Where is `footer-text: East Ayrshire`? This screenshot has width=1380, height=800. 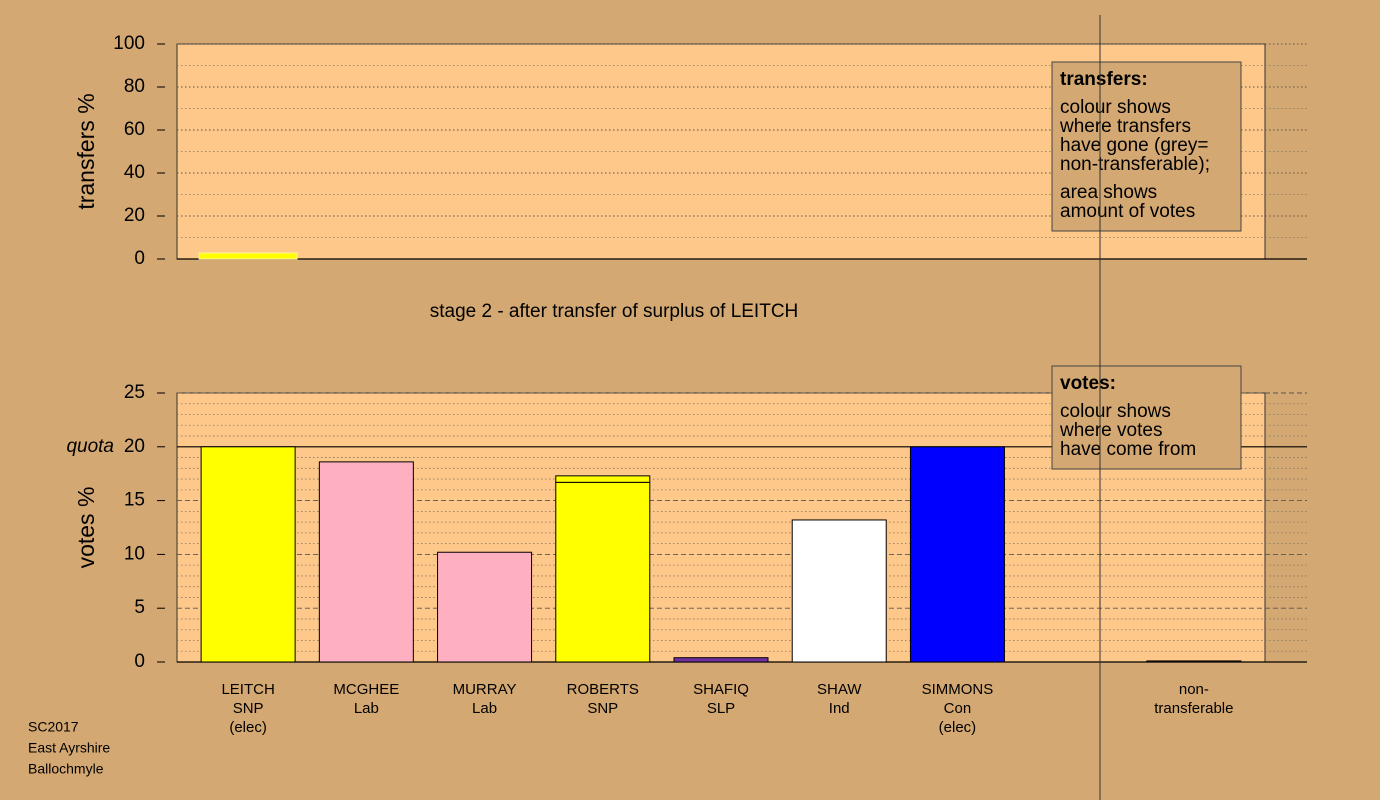 footer-text: East Ayrshire is located at coordinates (69, 748).